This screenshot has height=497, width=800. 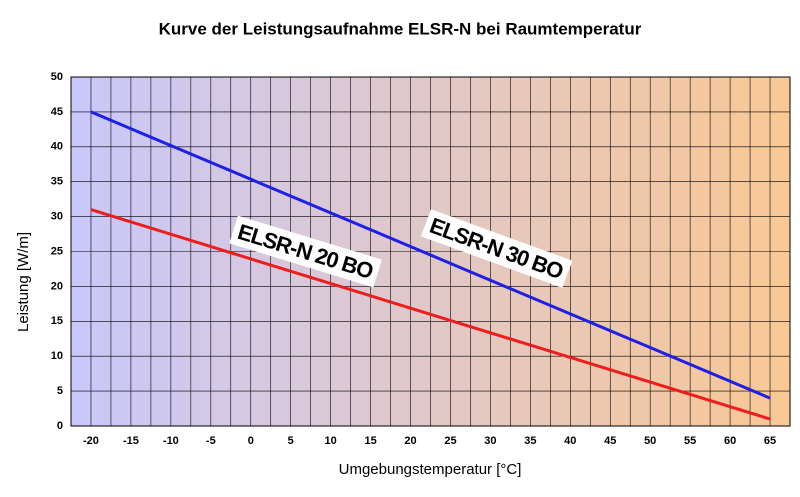 I want to click on x-tick-label: 5, so click(x=291, y=441).